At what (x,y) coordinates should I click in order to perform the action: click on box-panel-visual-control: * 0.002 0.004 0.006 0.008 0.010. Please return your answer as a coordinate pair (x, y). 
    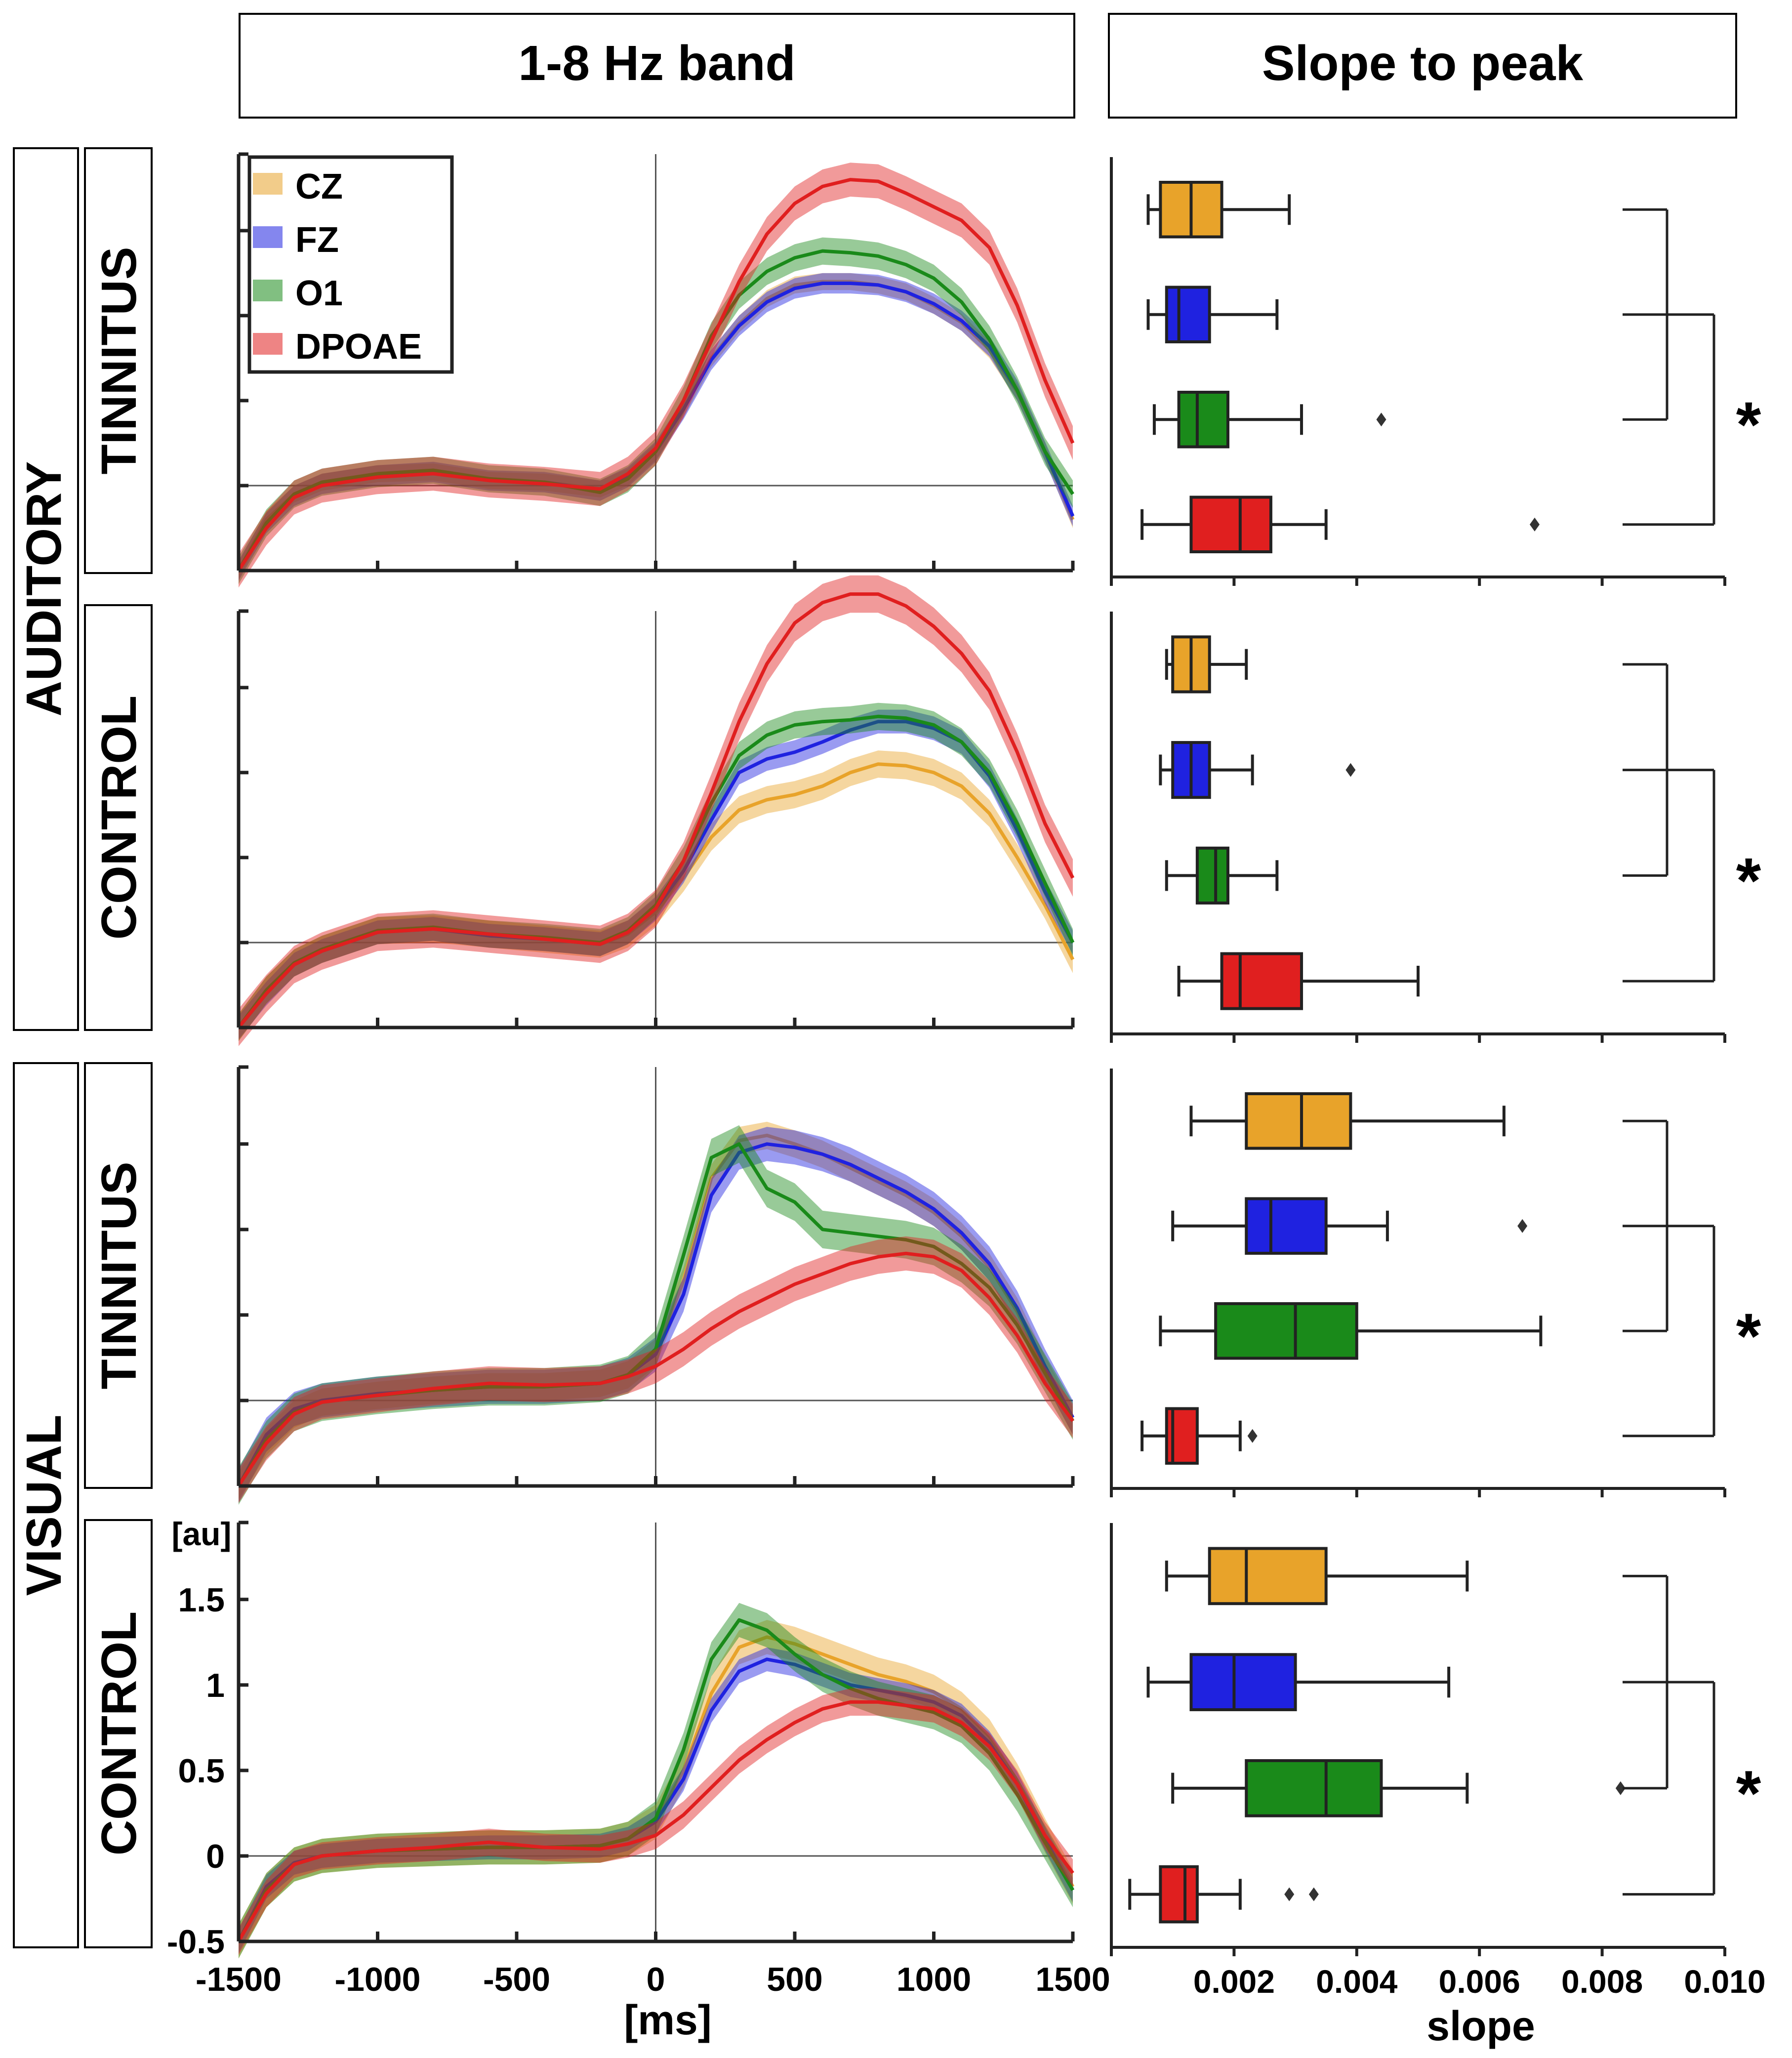
    Looking at the image, I should click on (1438, 1761).